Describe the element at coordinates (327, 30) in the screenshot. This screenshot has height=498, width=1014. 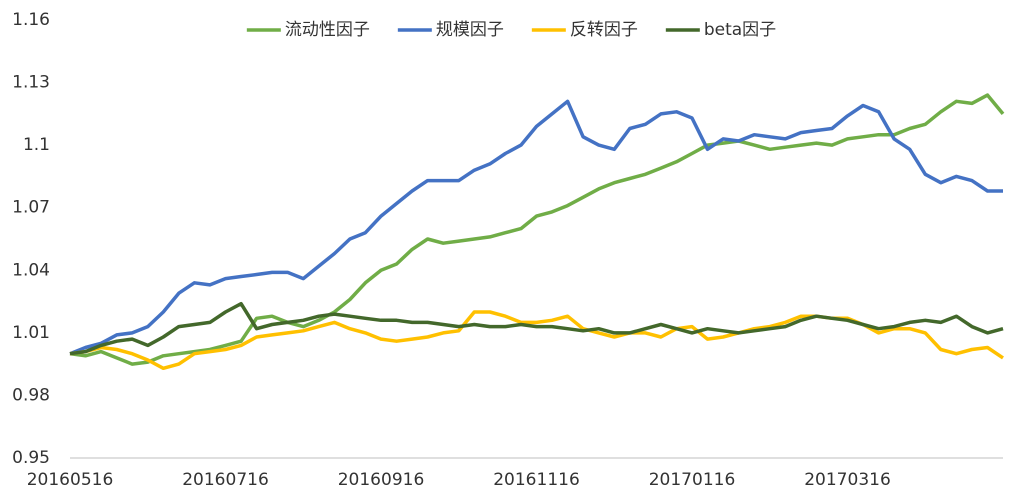
I see `legend-label: 流动性因子` at that location.